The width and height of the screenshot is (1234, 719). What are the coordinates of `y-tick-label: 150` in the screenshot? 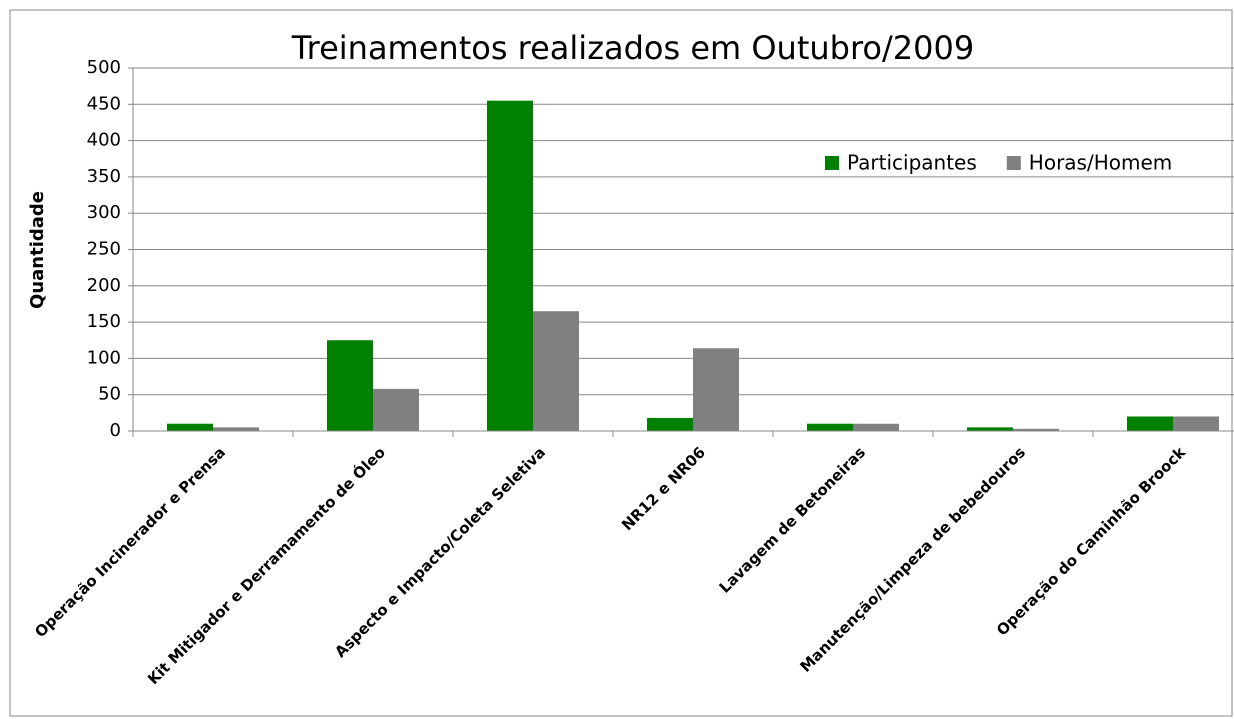 It's located at (104, 321).